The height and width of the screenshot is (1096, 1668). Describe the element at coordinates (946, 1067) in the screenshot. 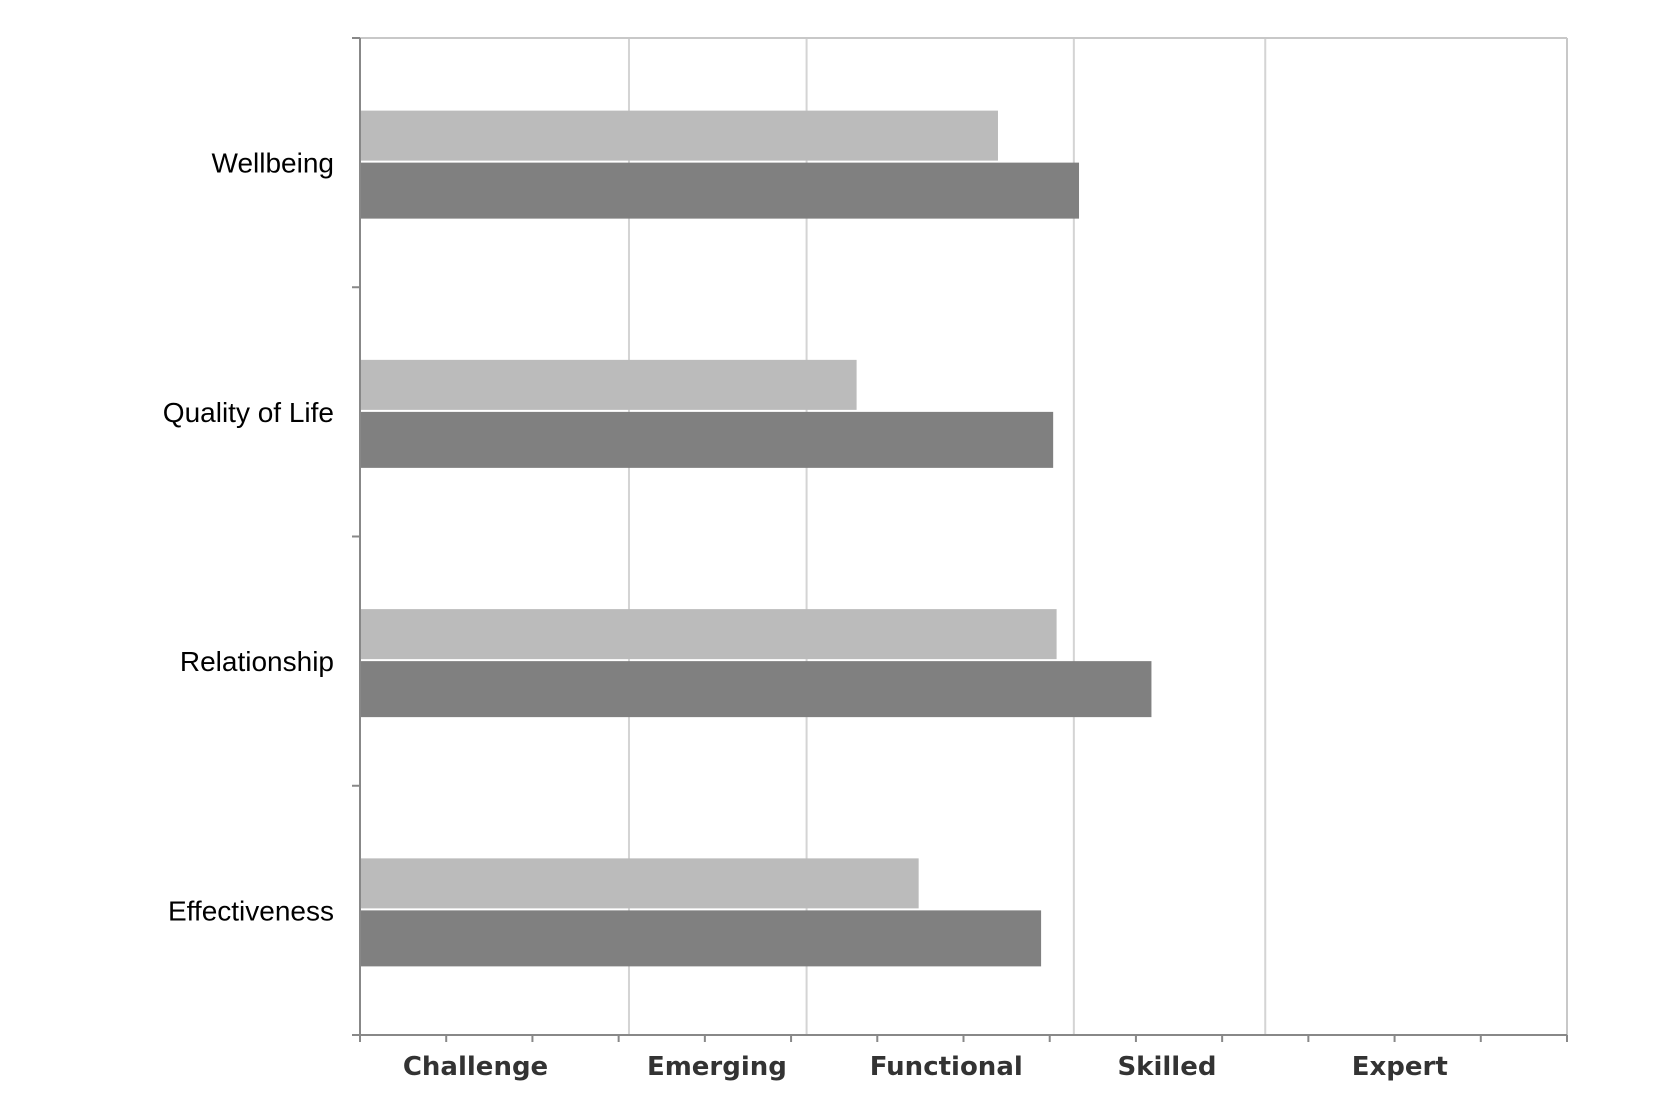

I see `level-label: Functional` at that location.